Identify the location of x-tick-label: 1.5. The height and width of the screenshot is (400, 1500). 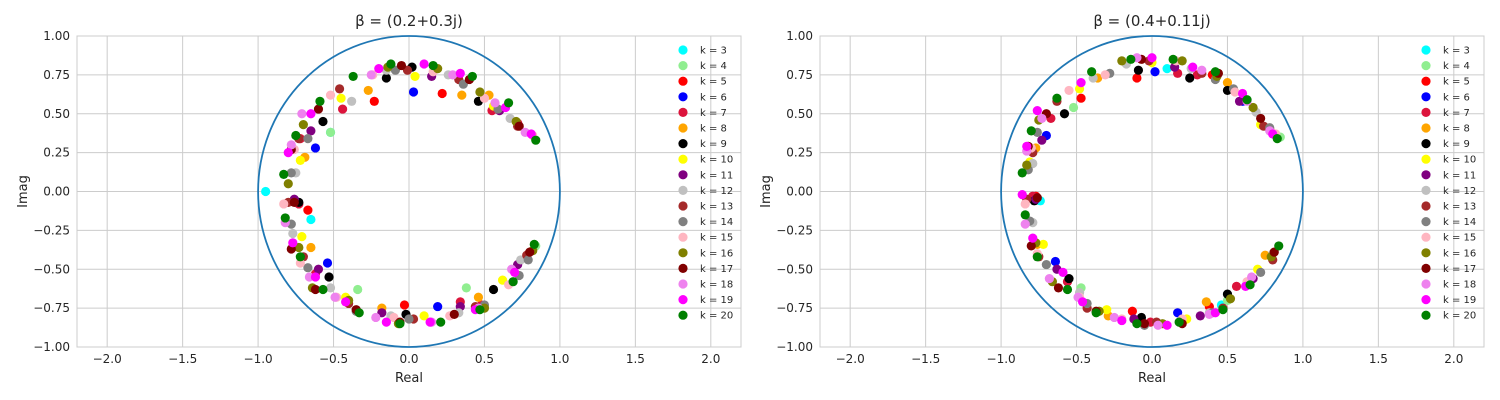
(635, 359).